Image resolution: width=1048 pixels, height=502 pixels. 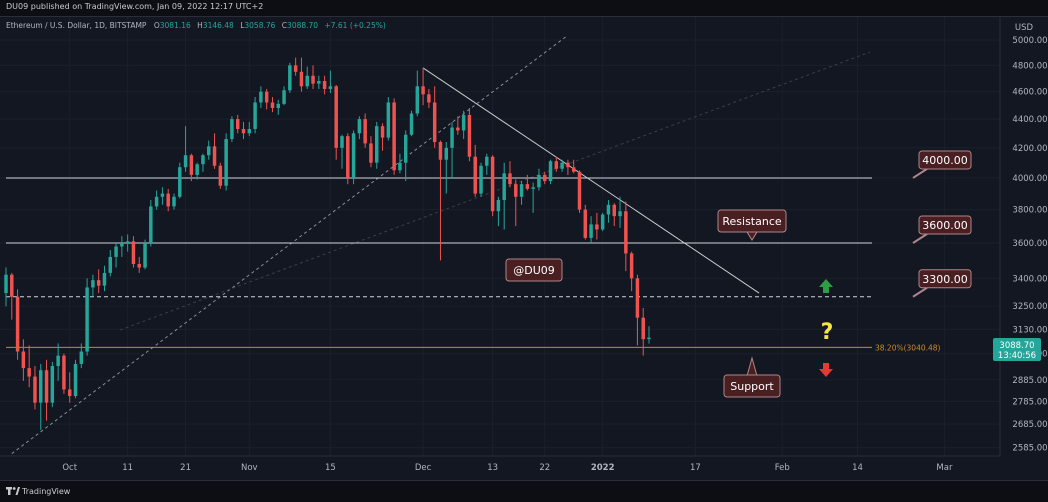 I want to click on price-tick-label: 2785.00, so click(x=1029, y=403).